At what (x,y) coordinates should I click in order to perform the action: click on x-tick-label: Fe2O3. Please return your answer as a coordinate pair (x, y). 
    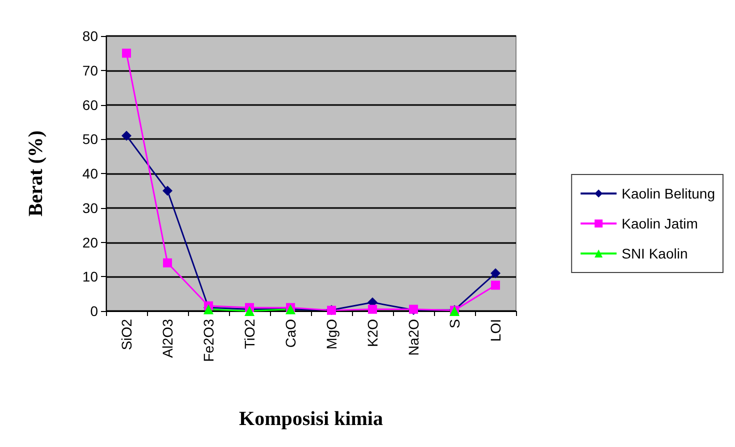
    Looking at the image, I should click on (208, 340).